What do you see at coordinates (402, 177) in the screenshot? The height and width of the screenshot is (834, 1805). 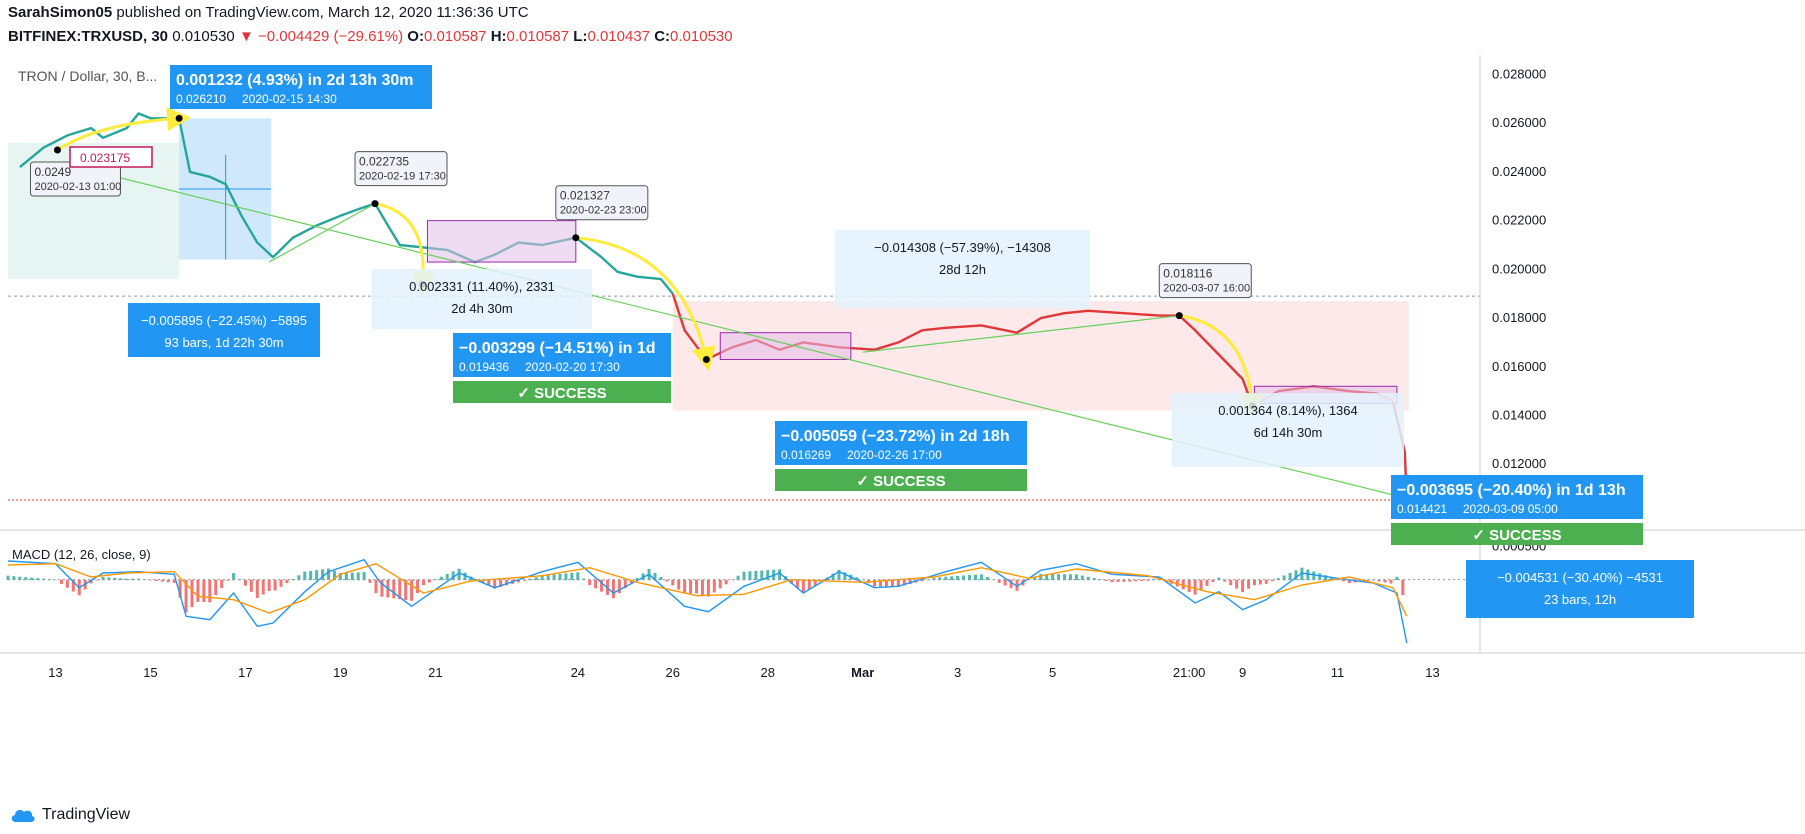 I see `callout-feb19-date: 2020-02-19 17:30` at bounding box center [402, 177].